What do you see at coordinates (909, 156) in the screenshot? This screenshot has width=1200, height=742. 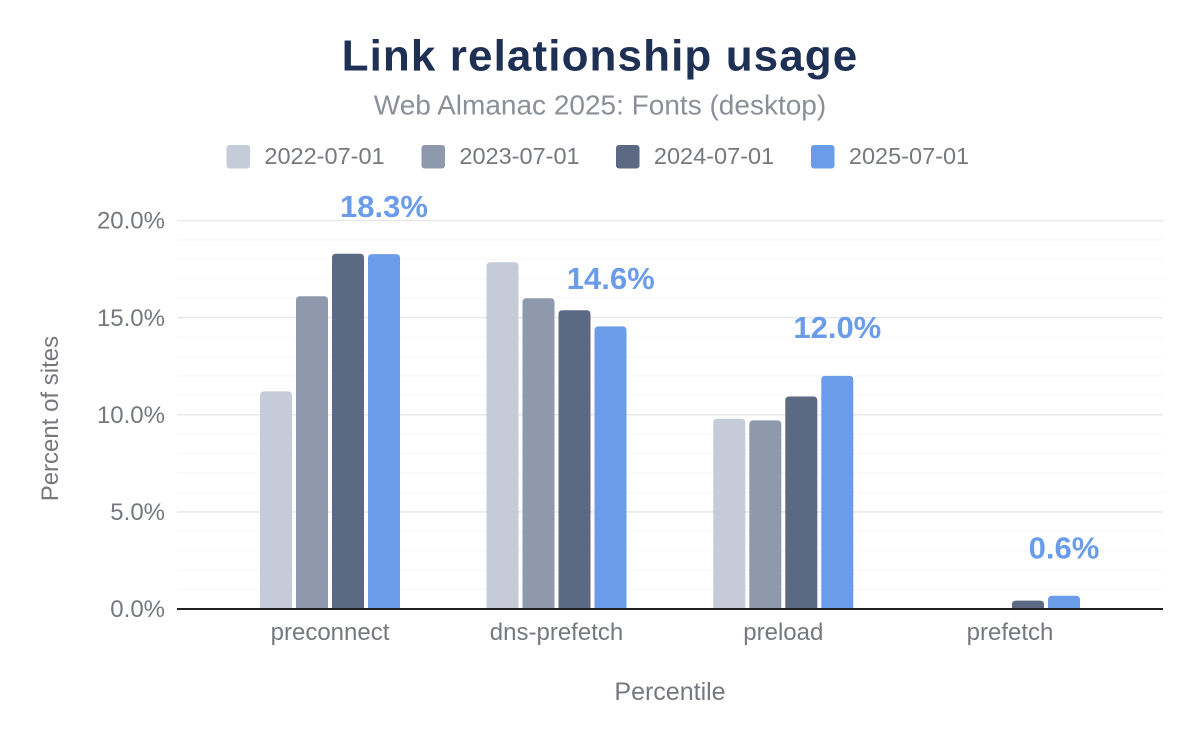 I see `svg-text: 2025-07-01` at bounding box center [909, 156].